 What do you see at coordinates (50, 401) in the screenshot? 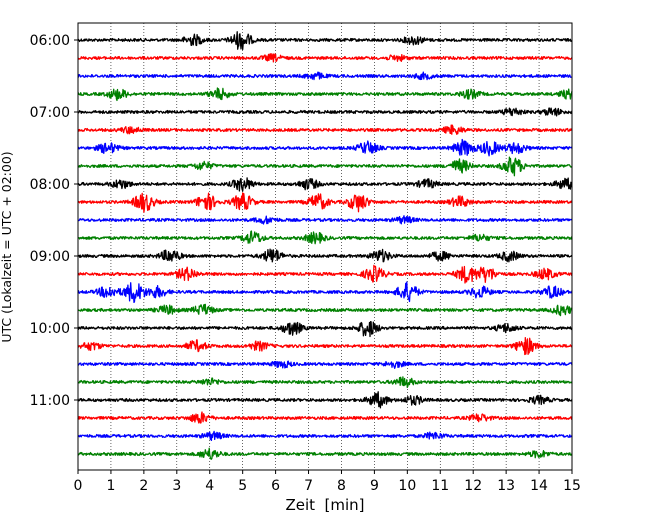
I see `y-tick-label: 11:00` at bounding box center [50, 401].